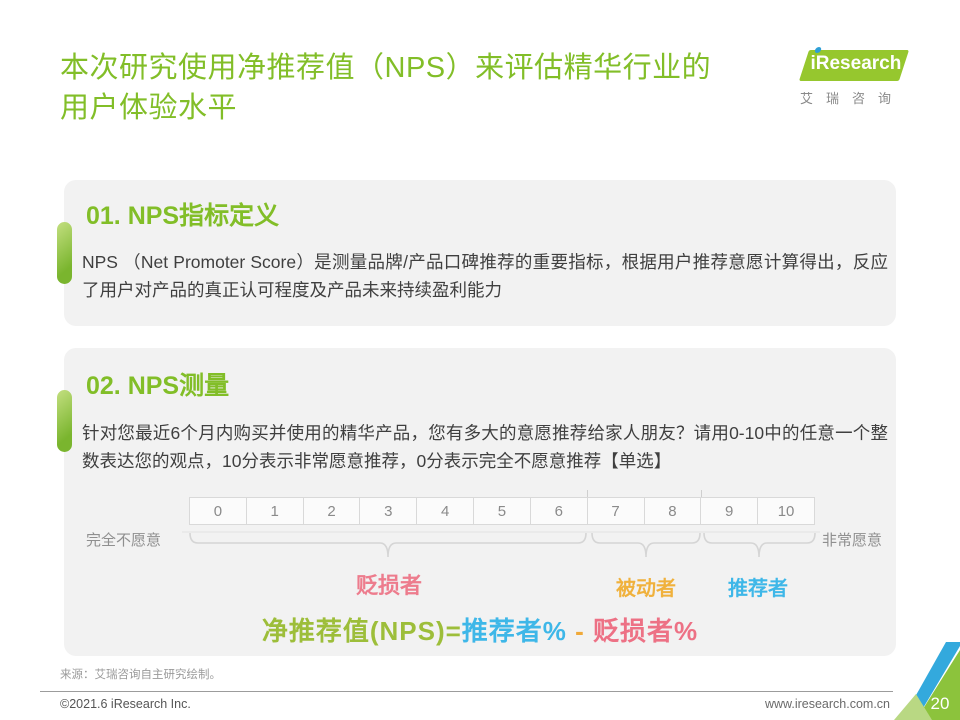  Describe the element at coordinates (386, 68) in the screenshot. I see `page-title-line1: 本次研究使用净推荐值（NPS）来评估精华行业的` at that location.